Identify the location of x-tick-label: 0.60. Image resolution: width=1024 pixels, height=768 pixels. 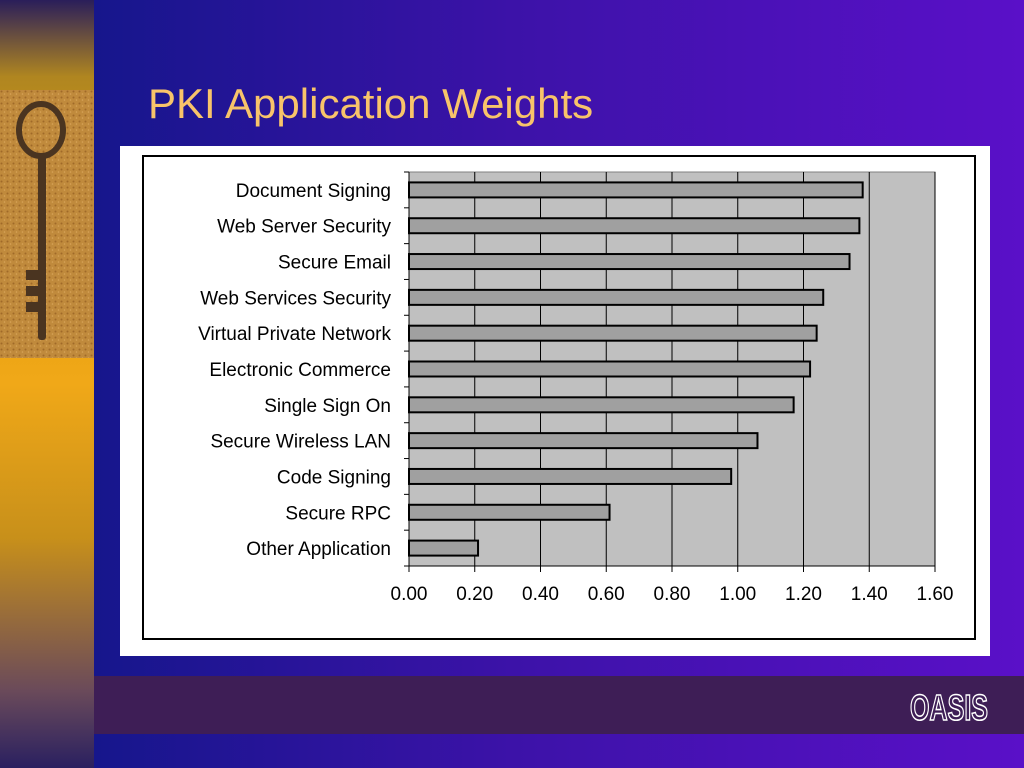
(606, 594).